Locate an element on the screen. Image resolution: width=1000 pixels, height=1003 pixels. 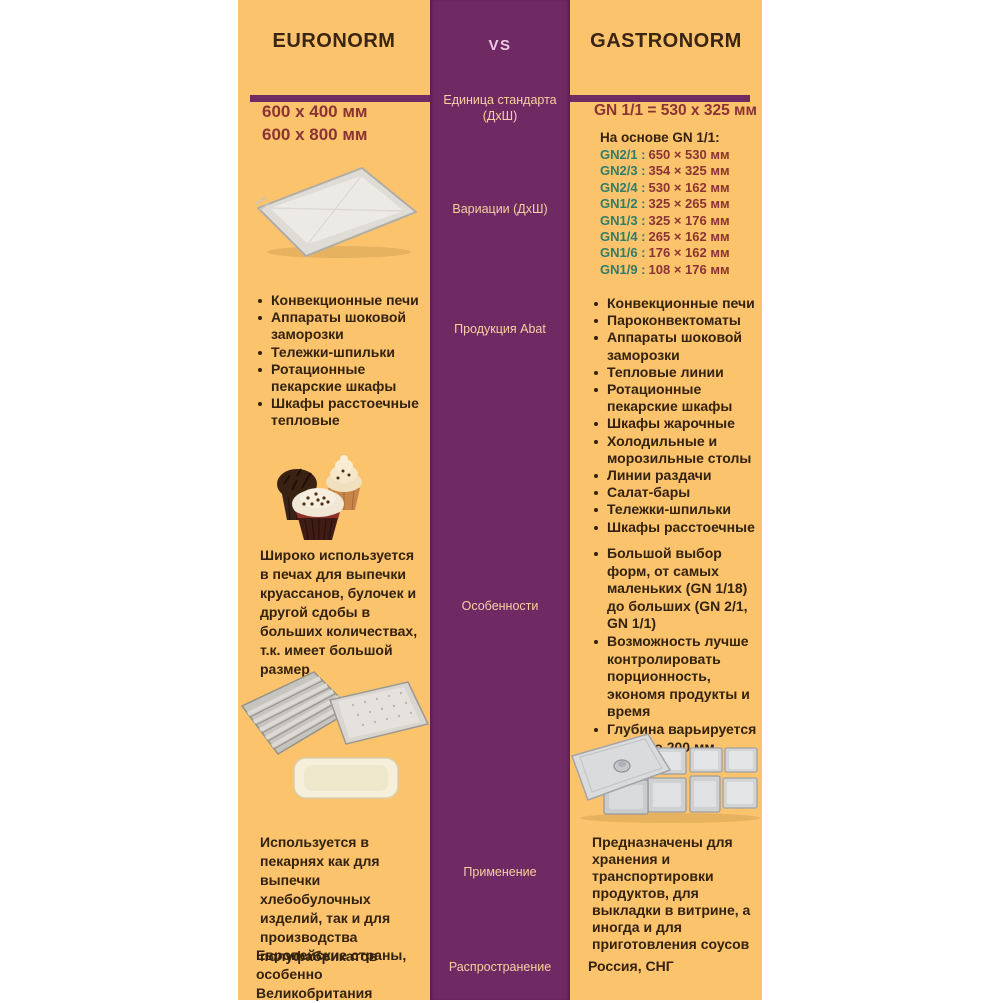
label-products: Продукция Abat is located at coordinates (500, 329).